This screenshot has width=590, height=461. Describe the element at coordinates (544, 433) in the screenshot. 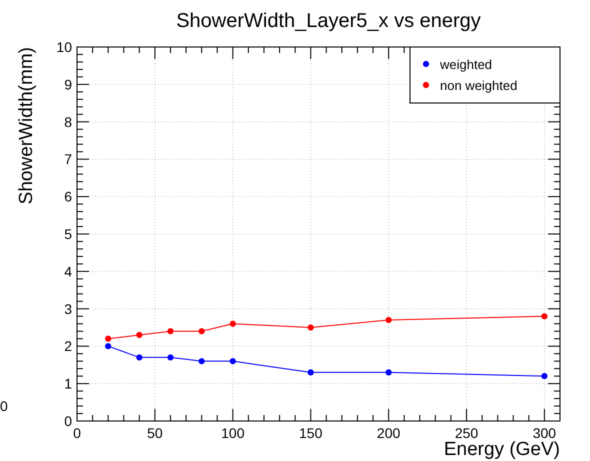

I see `x-tick-label: 300` at that location.